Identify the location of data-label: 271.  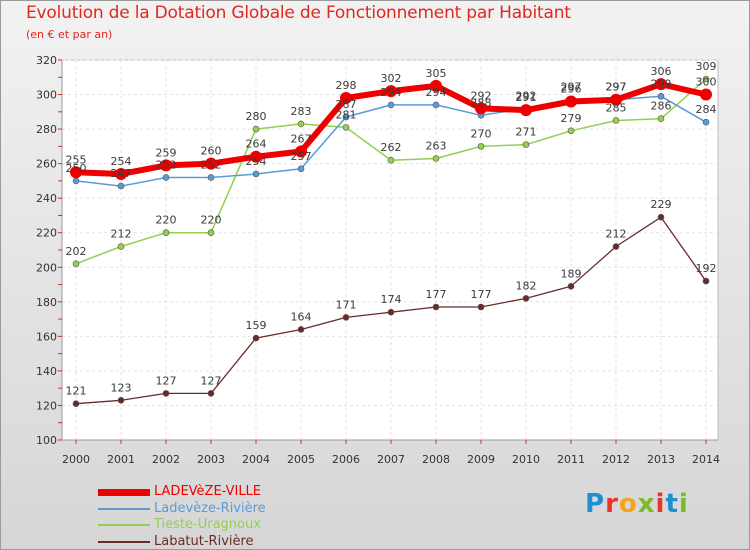
(526, 132).